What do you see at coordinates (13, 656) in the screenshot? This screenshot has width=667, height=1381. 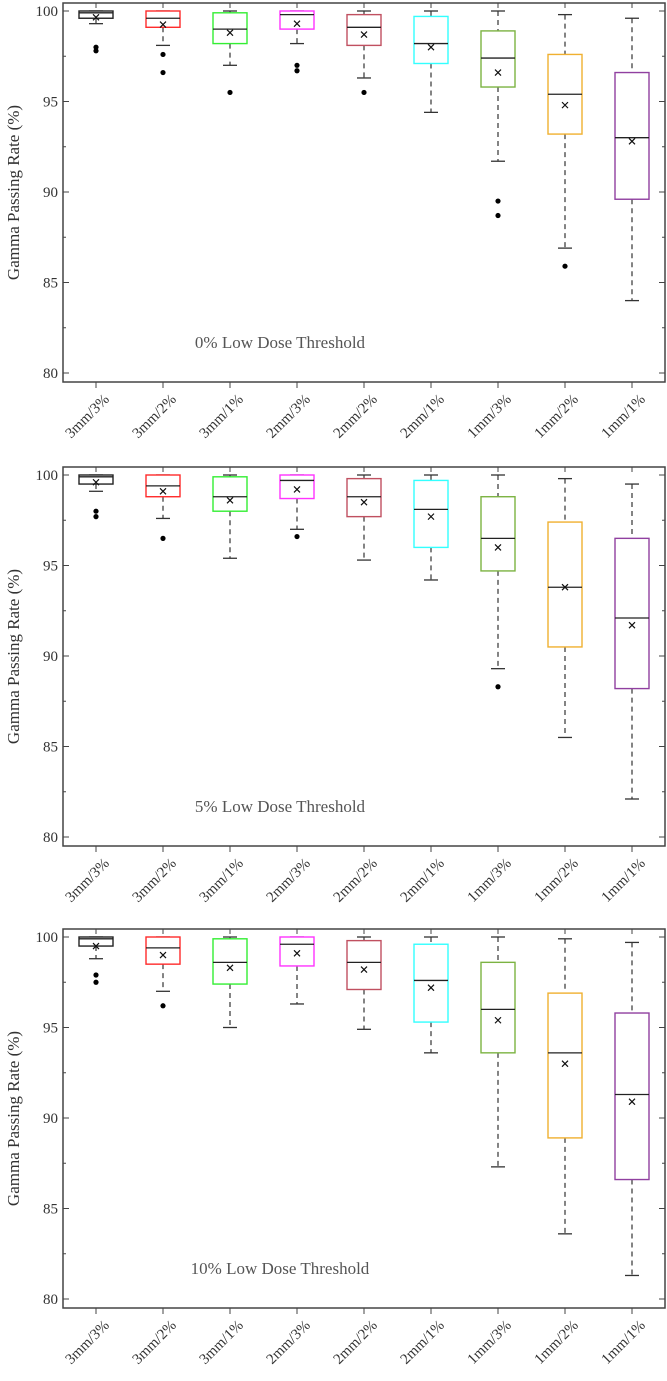 I see `y-axis-label: Gamma Passing Rate (%)` at bounding box center [13, 656].